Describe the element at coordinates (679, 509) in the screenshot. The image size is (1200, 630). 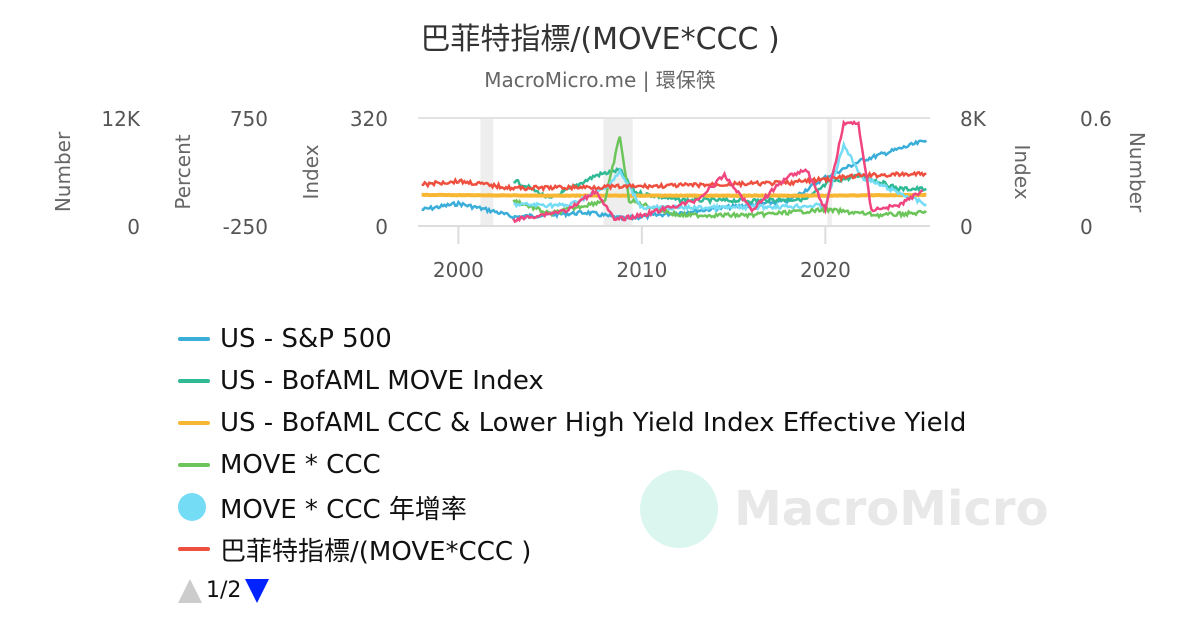
I see `watermark-logo-icon` at that location.